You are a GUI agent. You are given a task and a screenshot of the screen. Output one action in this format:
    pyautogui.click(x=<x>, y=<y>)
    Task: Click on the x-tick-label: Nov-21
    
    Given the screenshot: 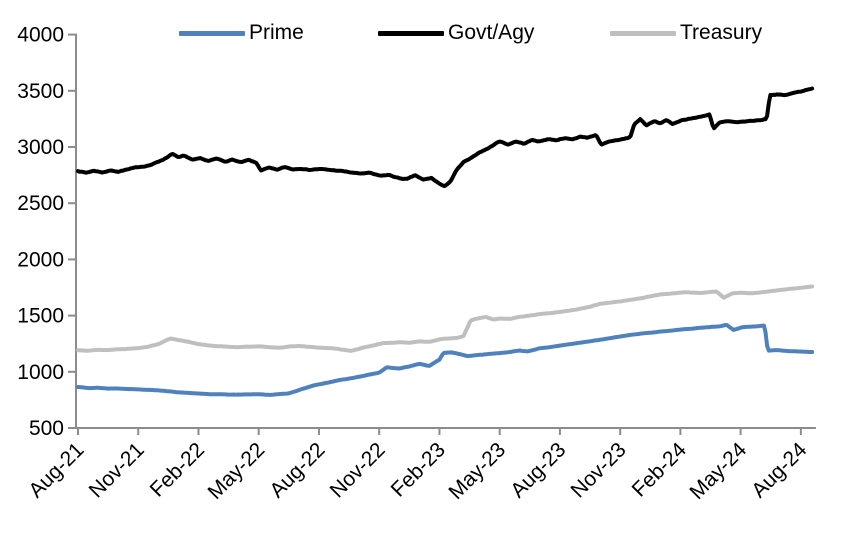 What is the action you would take?
    pyautogui.click(x=117, y=470)
    